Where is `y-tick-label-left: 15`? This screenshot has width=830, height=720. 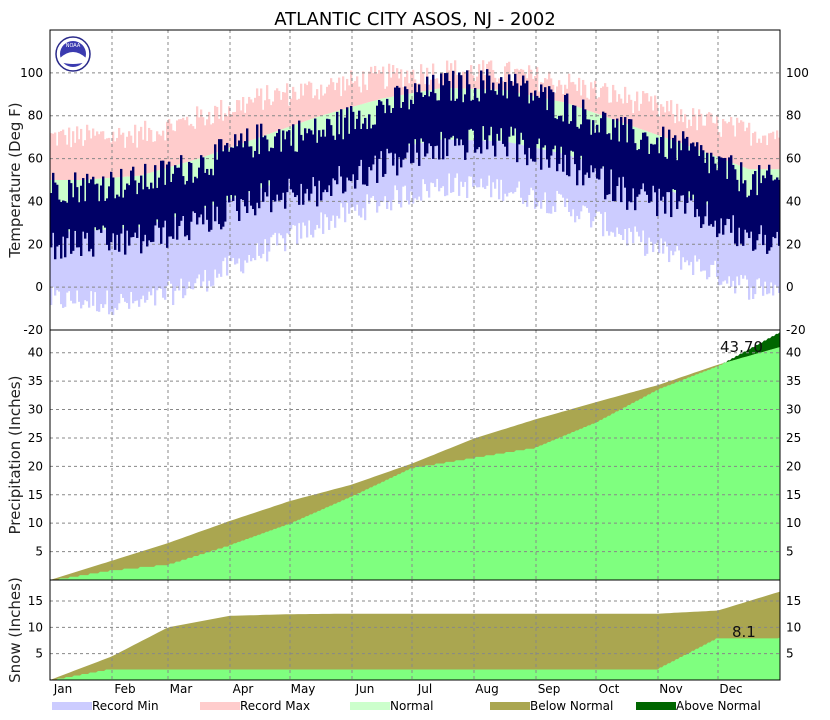 y-tick-label-left: 15 is located at coordinates (35, 495).